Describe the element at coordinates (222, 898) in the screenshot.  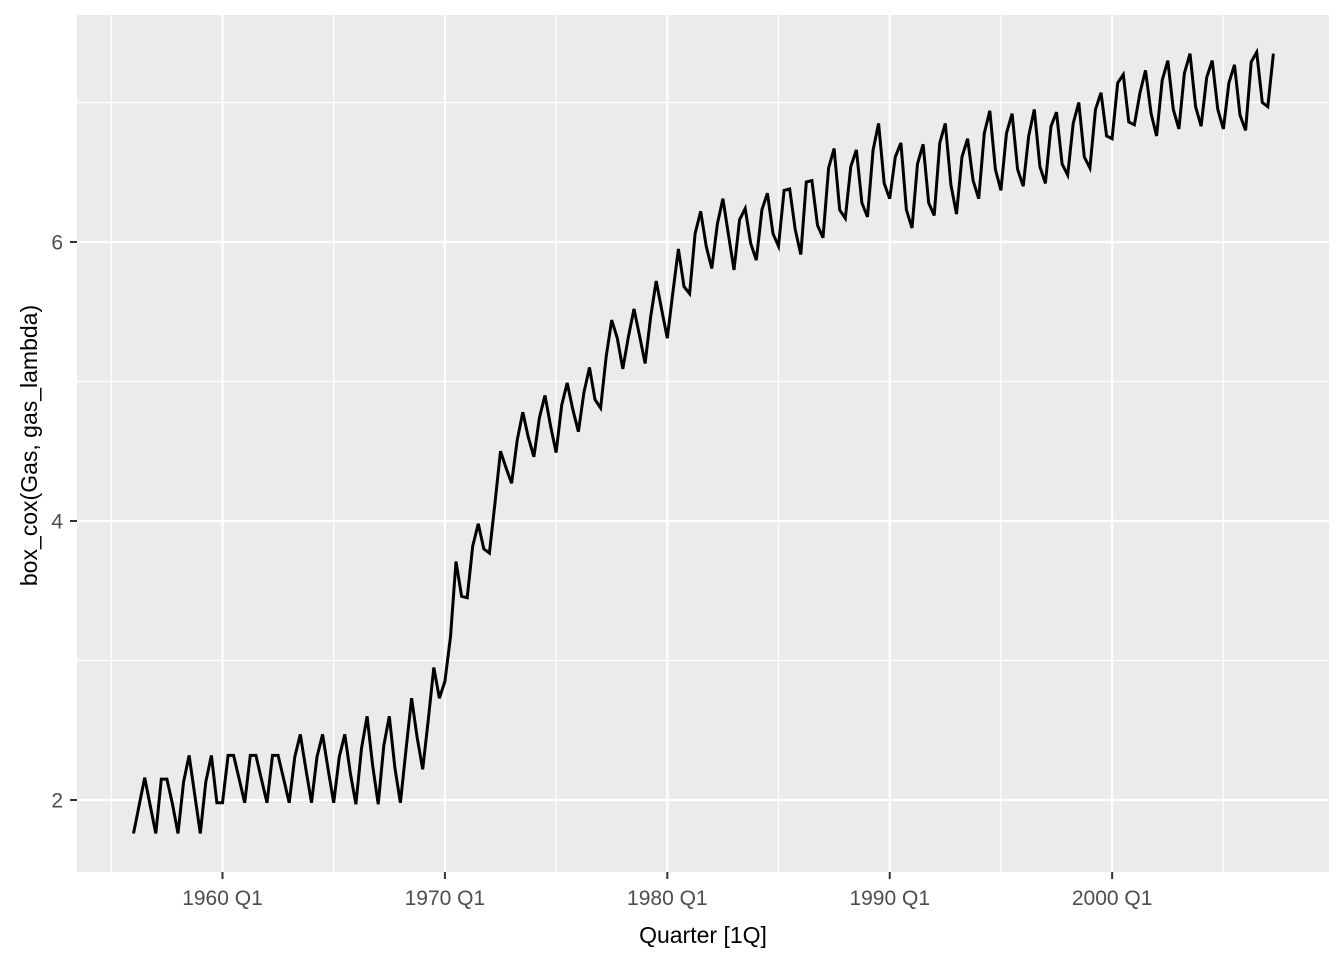
I see `x-tick-label: 1960 Q1` at that location.